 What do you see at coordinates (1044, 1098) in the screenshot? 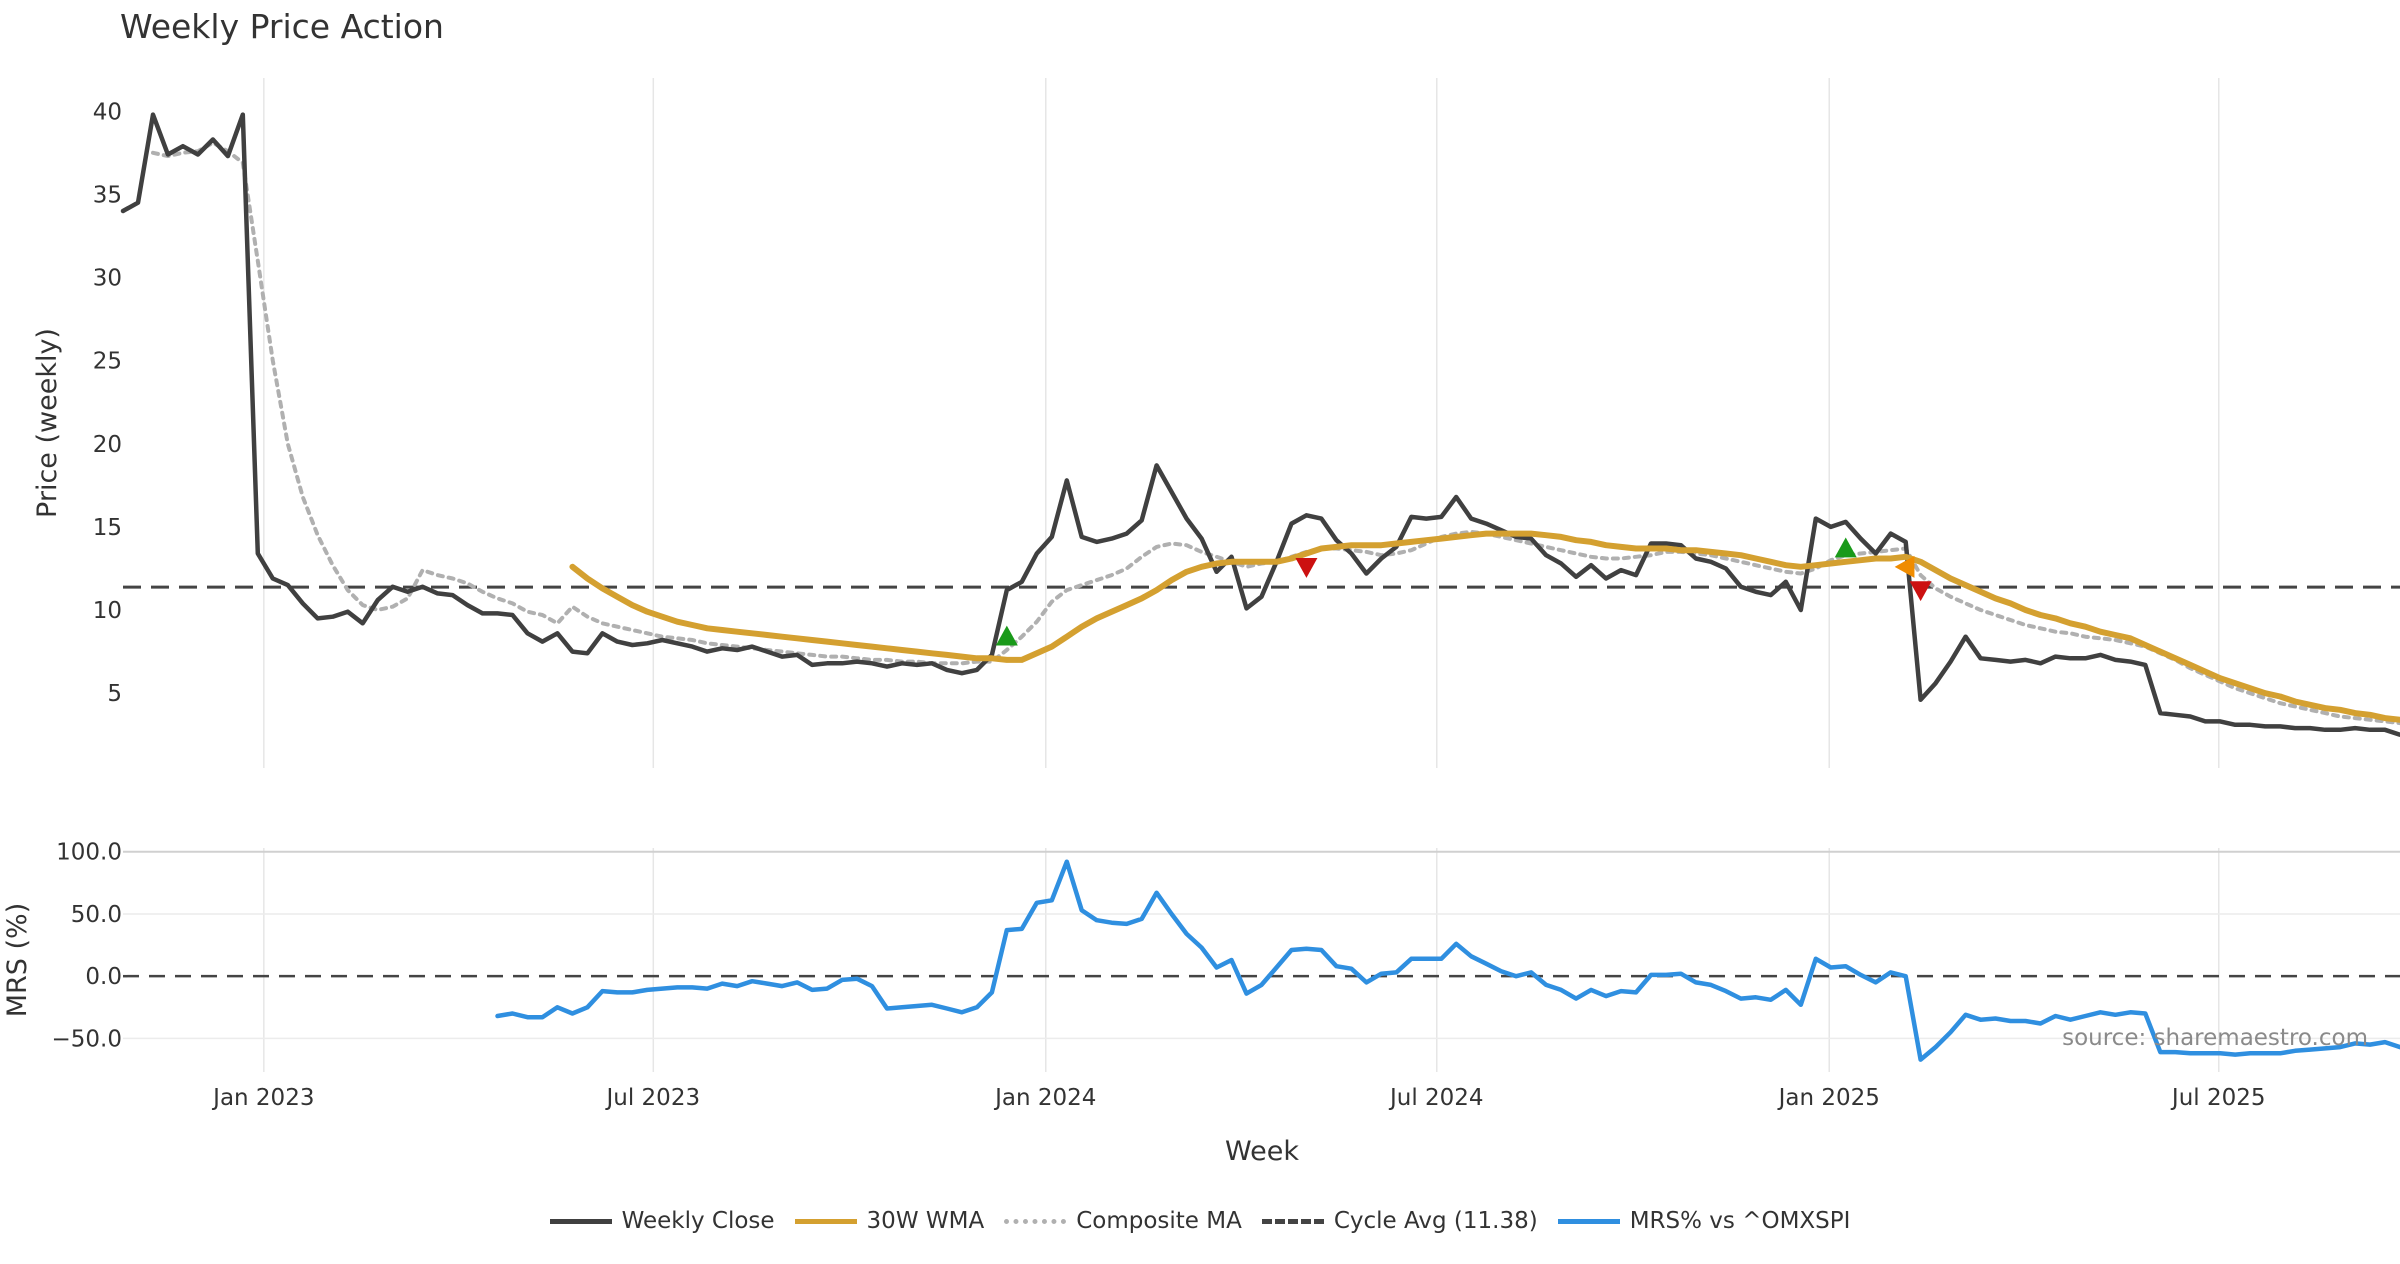
I see `xtick-label: Jan 2024` at bounding box center [1044, 1098].